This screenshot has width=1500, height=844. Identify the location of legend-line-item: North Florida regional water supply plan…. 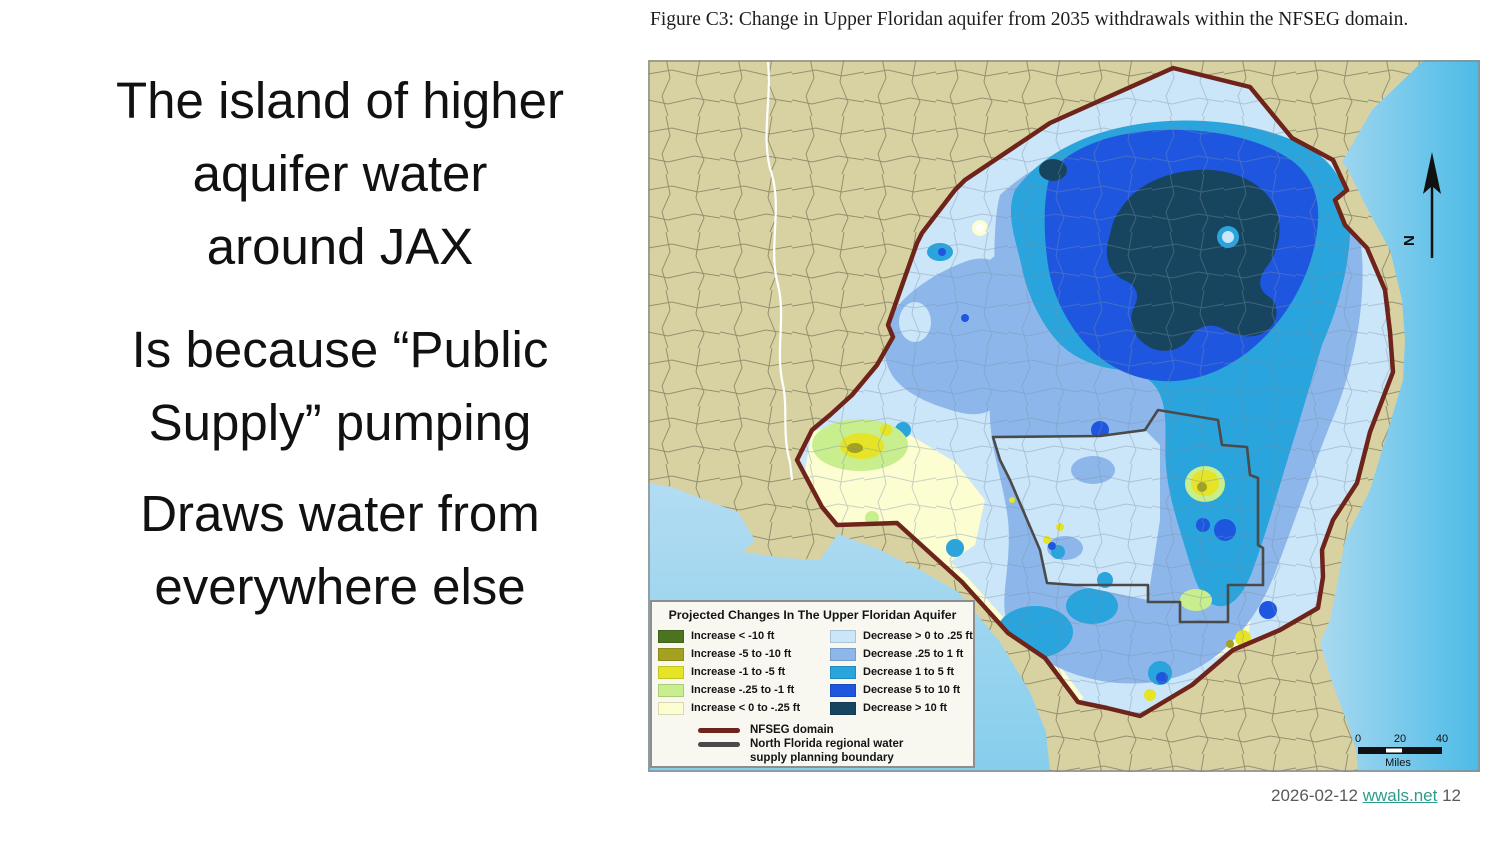
(835, 751).